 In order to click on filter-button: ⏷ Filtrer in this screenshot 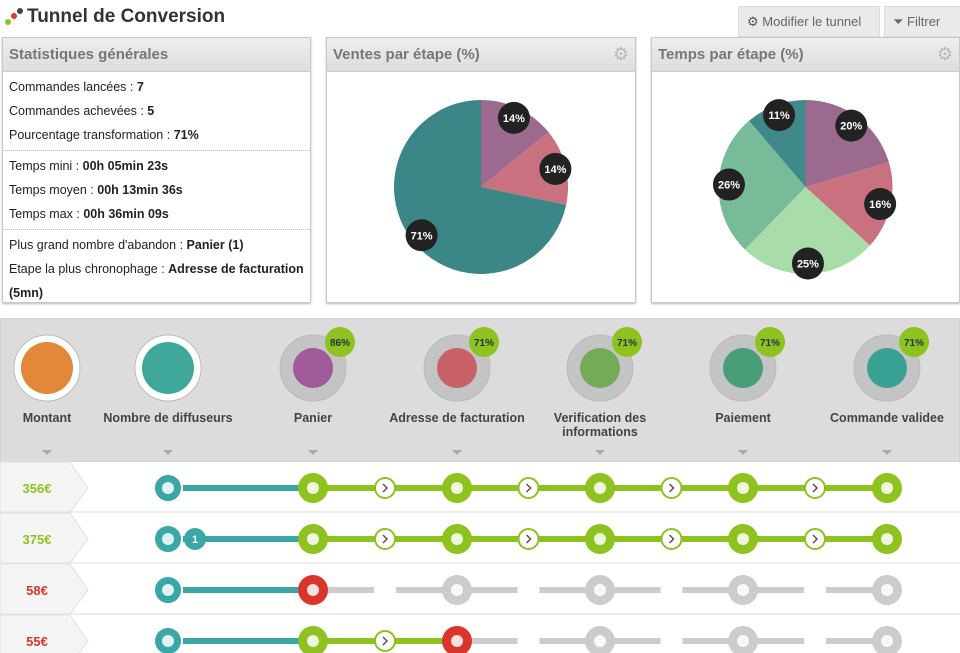, I will do `click(922, 21)`.